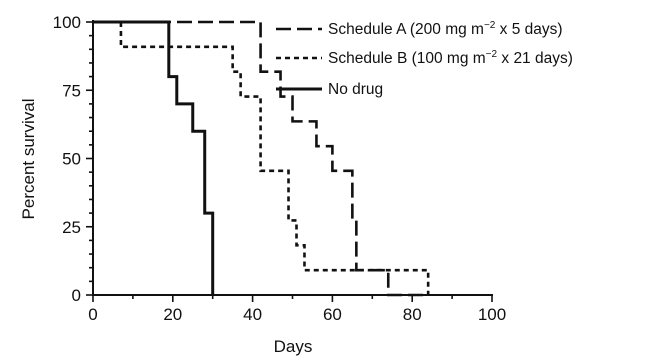 The height and width of the screenshot is (358, 662). Describe the element at coordinates (252, 314) in the screenshot. I see `x-tick-label: 40` at that location.